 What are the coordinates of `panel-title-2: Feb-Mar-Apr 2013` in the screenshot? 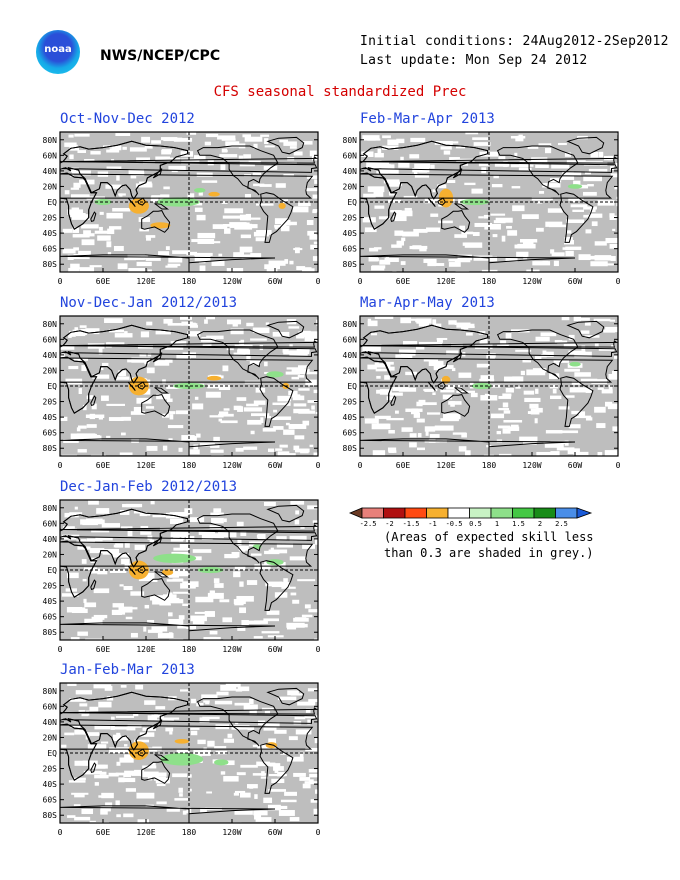 It's located at (427, 119).